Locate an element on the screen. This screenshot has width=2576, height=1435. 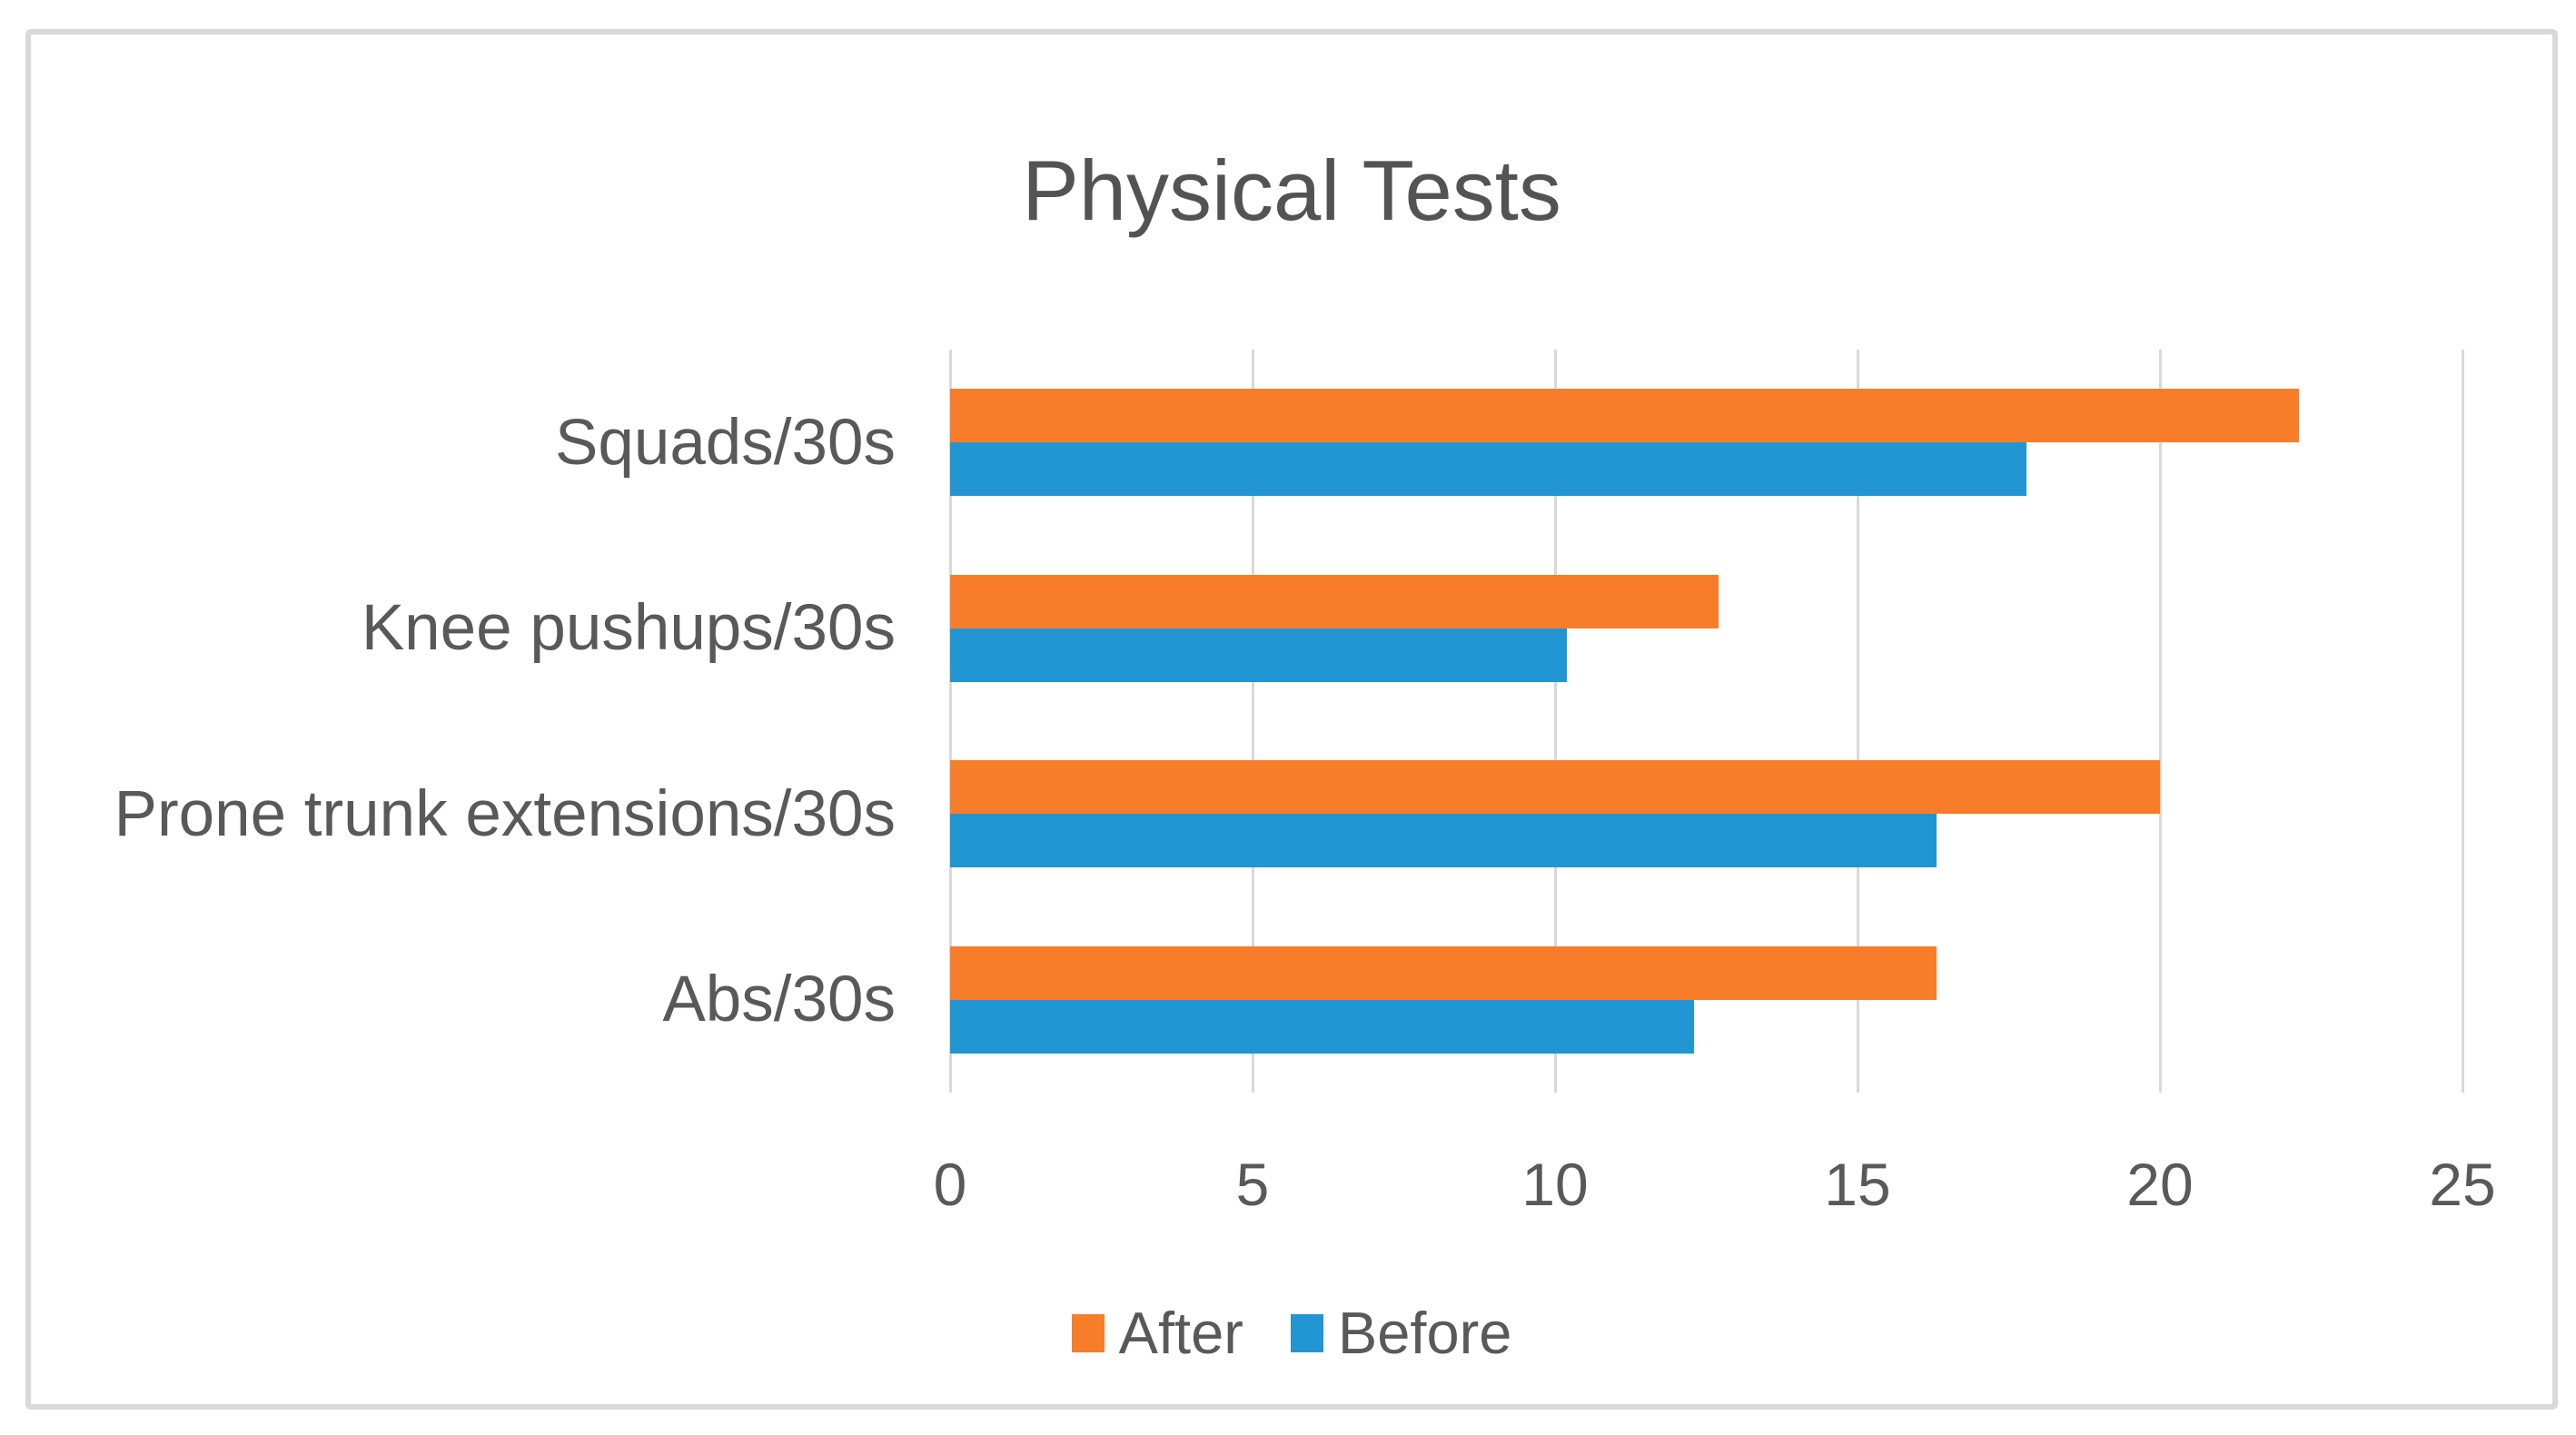
x-tick-label-0: 0 is located at coordinates (950, 1184).